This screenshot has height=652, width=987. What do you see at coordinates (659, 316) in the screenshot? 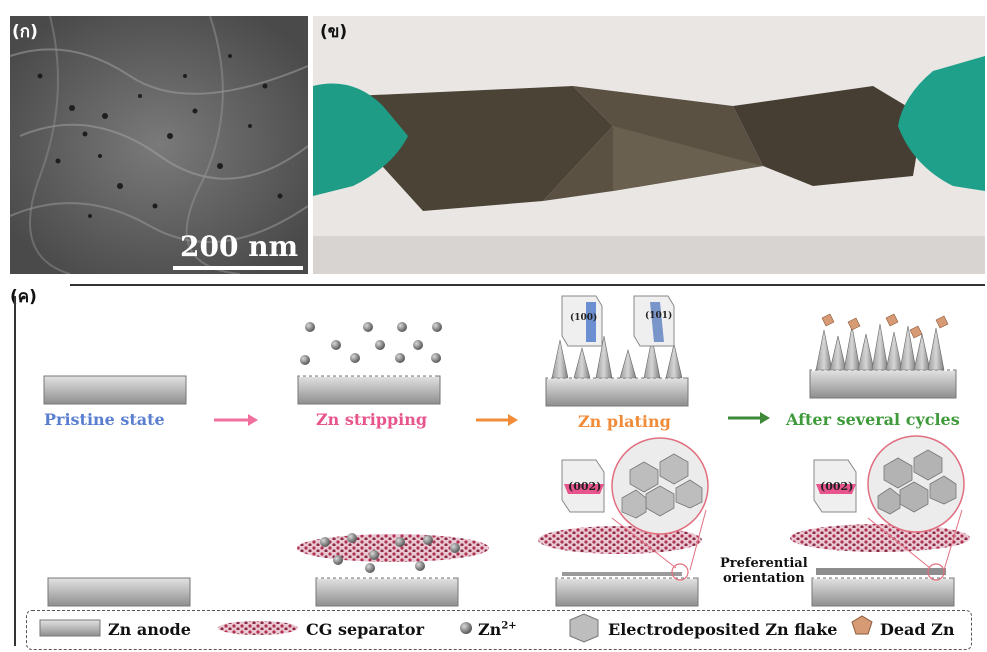
I see `facet-101-label: (101)` at bounding box center [659, 316].